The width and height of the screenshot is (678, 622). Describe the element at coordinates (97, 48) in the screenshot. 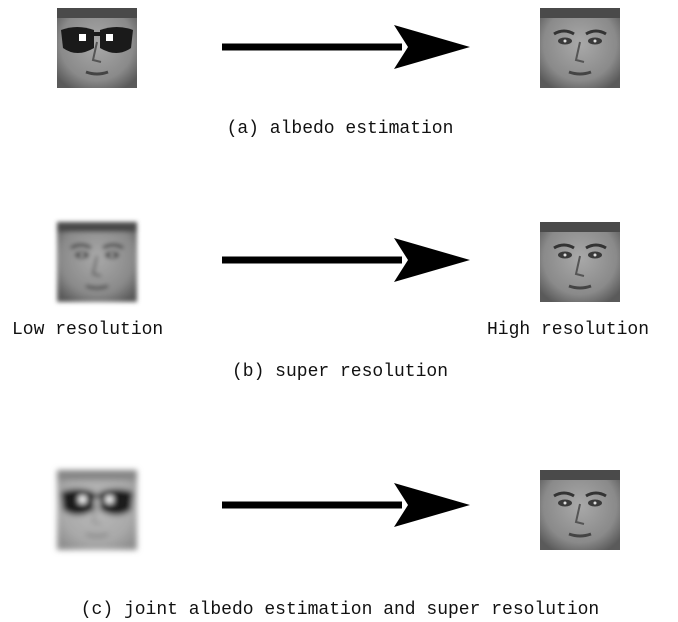

I see `face-input-a` at that location.